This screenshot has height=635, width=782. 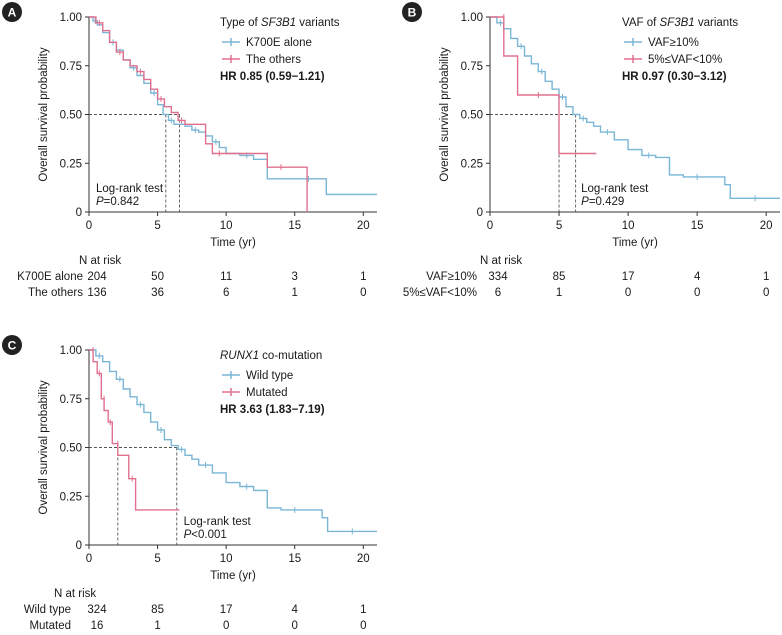 What do you see at coordinates (641, 23) in the screenshot?
I see `legend-title-part: VAF of` at bounding box center [641, 23].